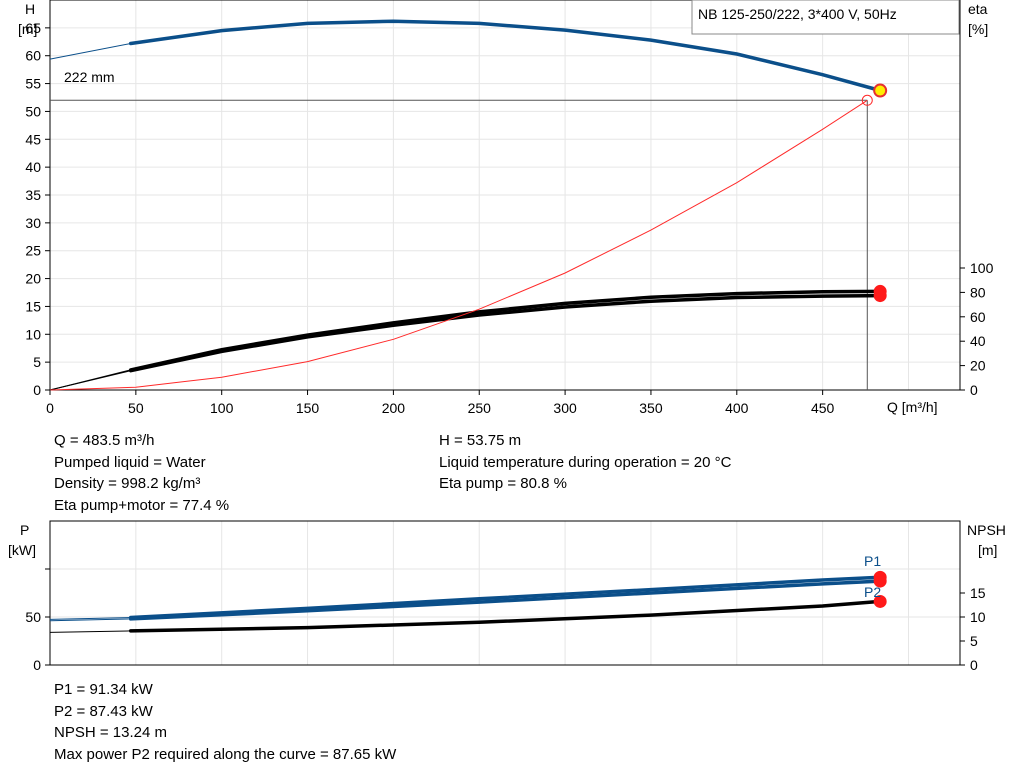  I want to click on y-left-tick-label: 10, so click(33, 334).